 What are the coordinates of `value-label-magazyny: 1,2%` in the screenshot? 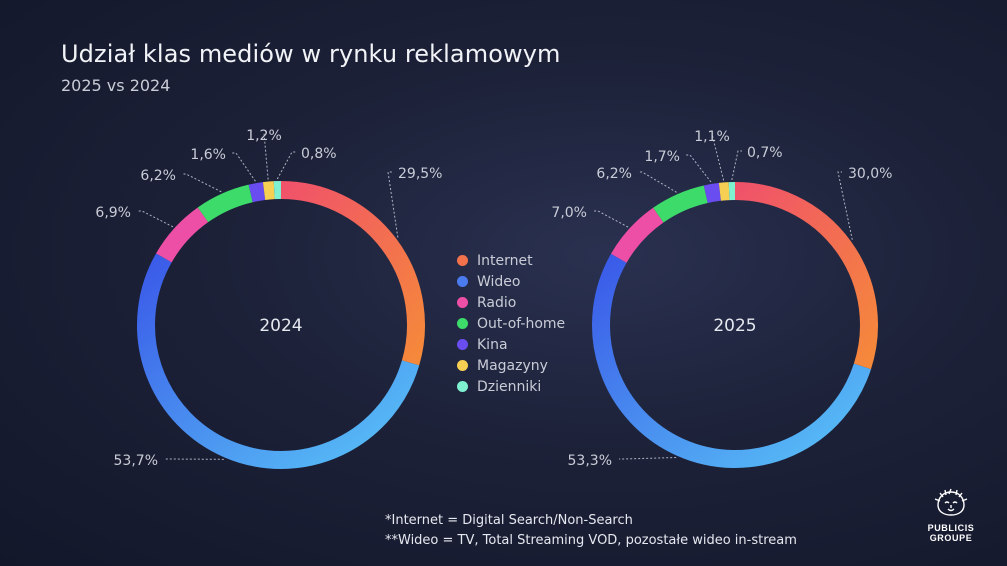 It's located at (264, 136).